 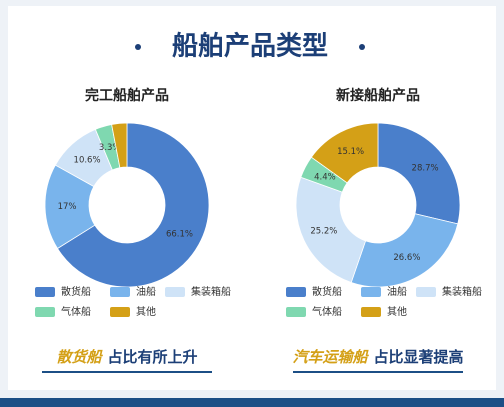 What do you see at coordinates (325, 178) in the screenshot?
I see `value-label: 4.4%` at bounding box center [325, 178].